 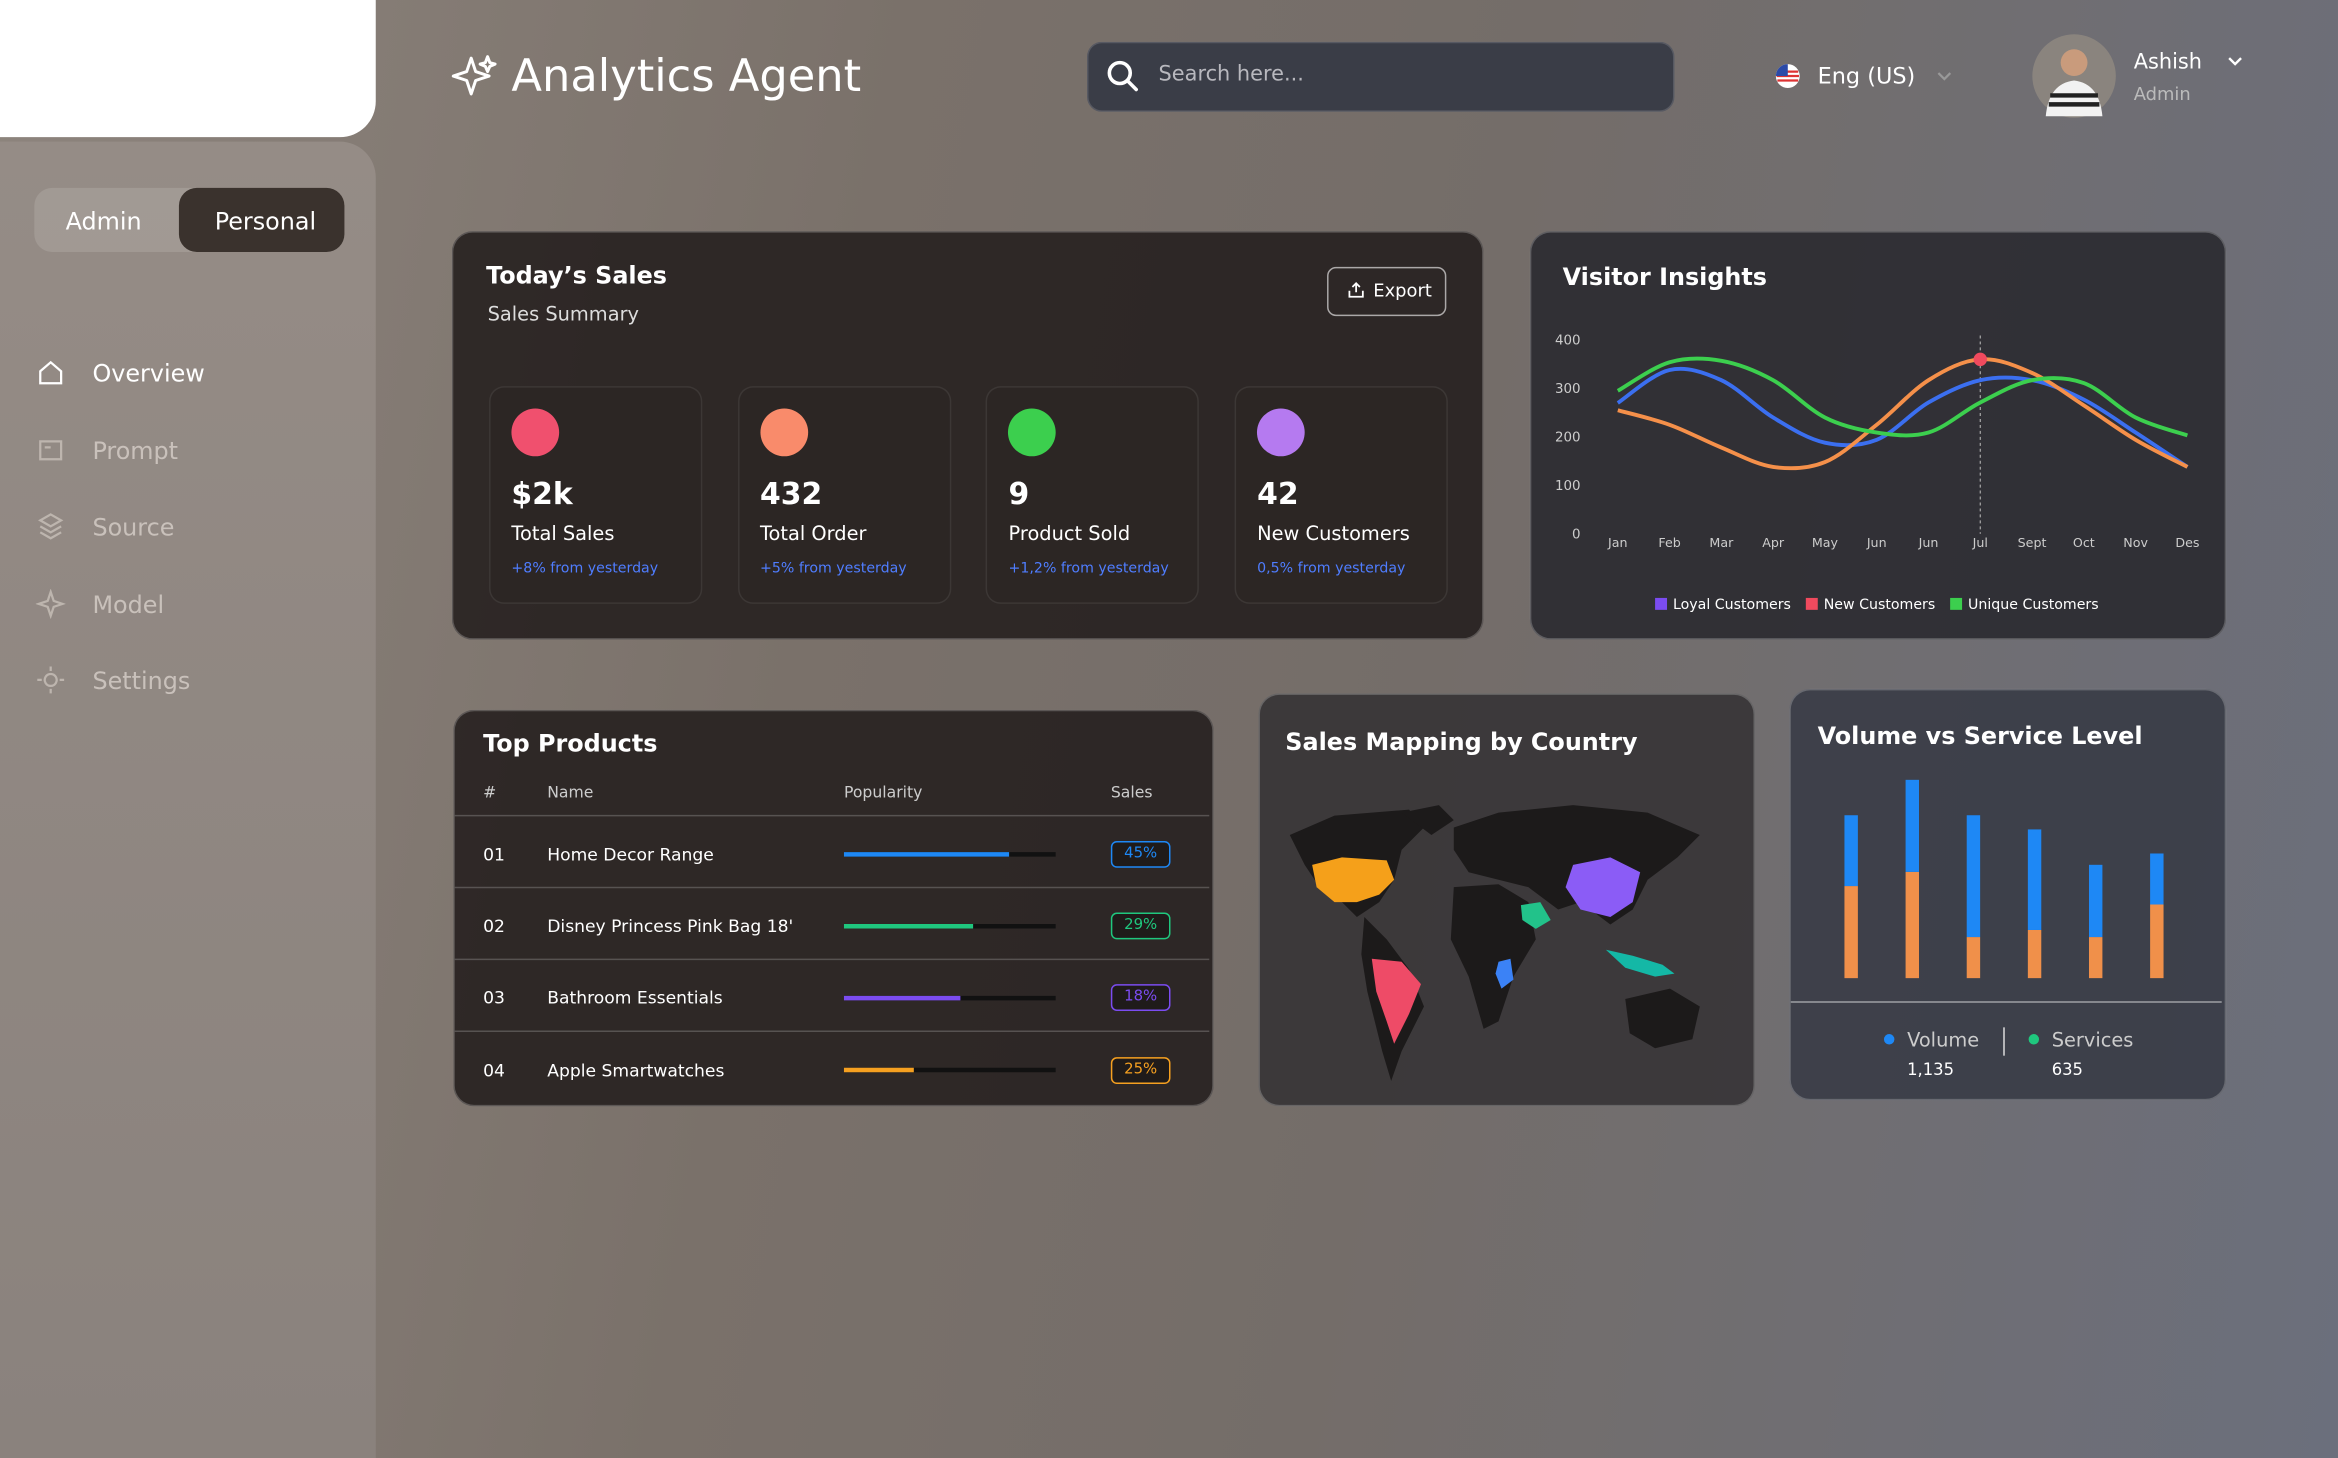 I want to click on menu-item: Source, so click(x=133, y=527).